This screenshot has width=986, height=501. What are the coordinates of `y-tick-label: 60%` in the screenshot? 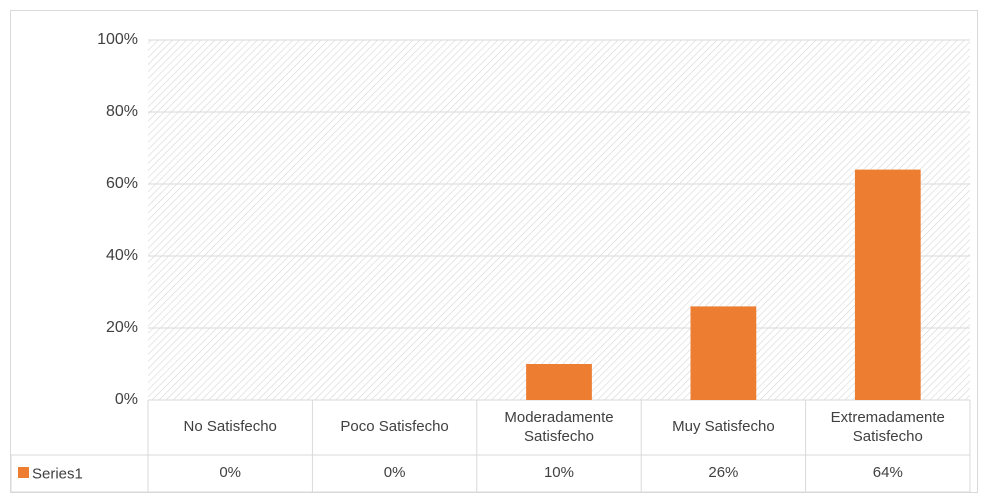 It's located at (122, 183).